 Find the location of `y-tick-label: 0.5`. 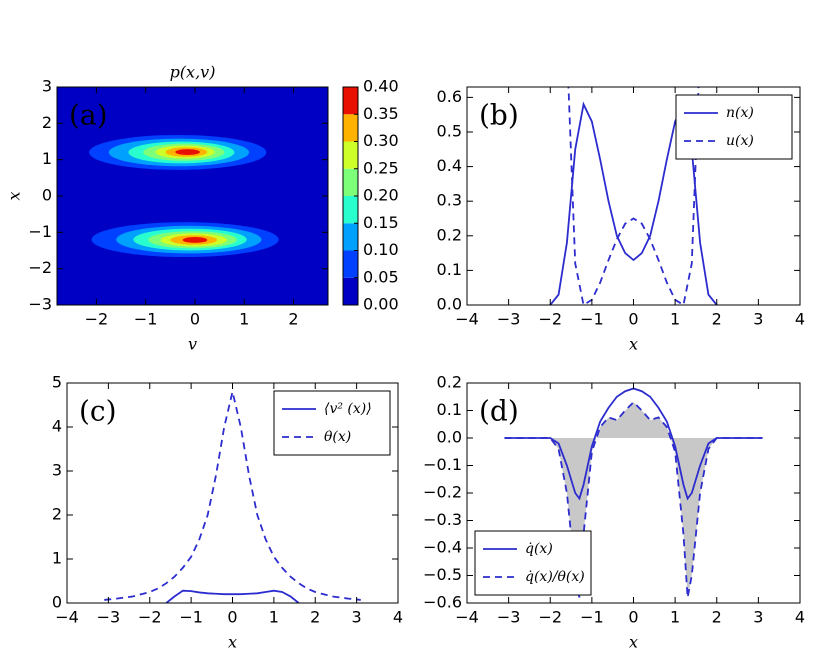

y-tick-label: 0.5 is located at coordinates (449, 130).